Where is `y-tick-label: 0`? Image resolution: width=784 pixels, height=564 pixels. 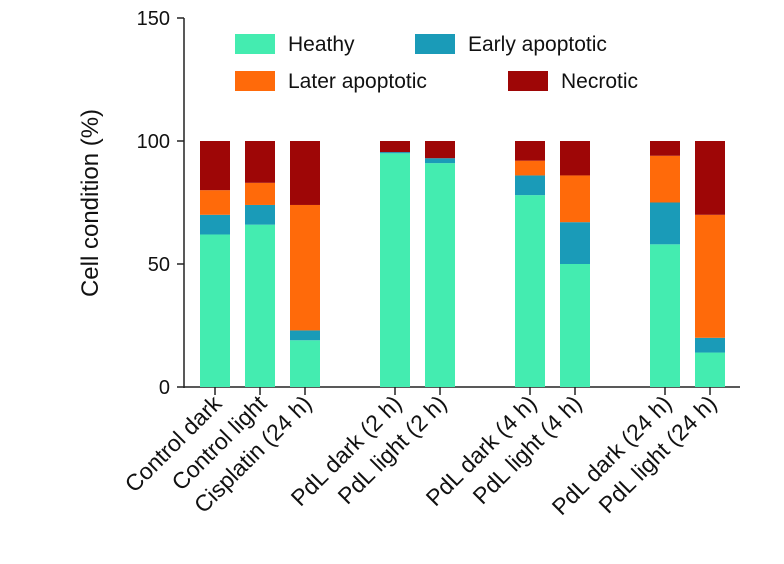 y-tick-label: 0 is located at coordinates (164, 388).